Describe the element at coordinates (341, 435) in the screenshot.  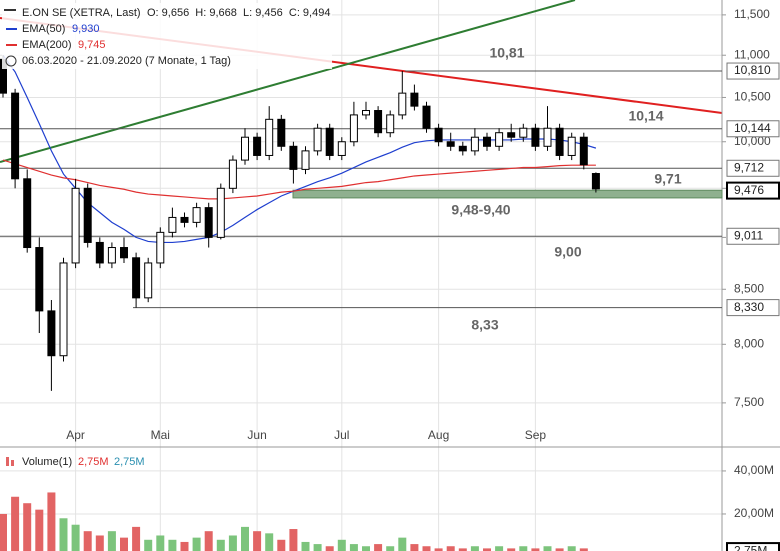
I see `x-tick-label: Jul` at that location.